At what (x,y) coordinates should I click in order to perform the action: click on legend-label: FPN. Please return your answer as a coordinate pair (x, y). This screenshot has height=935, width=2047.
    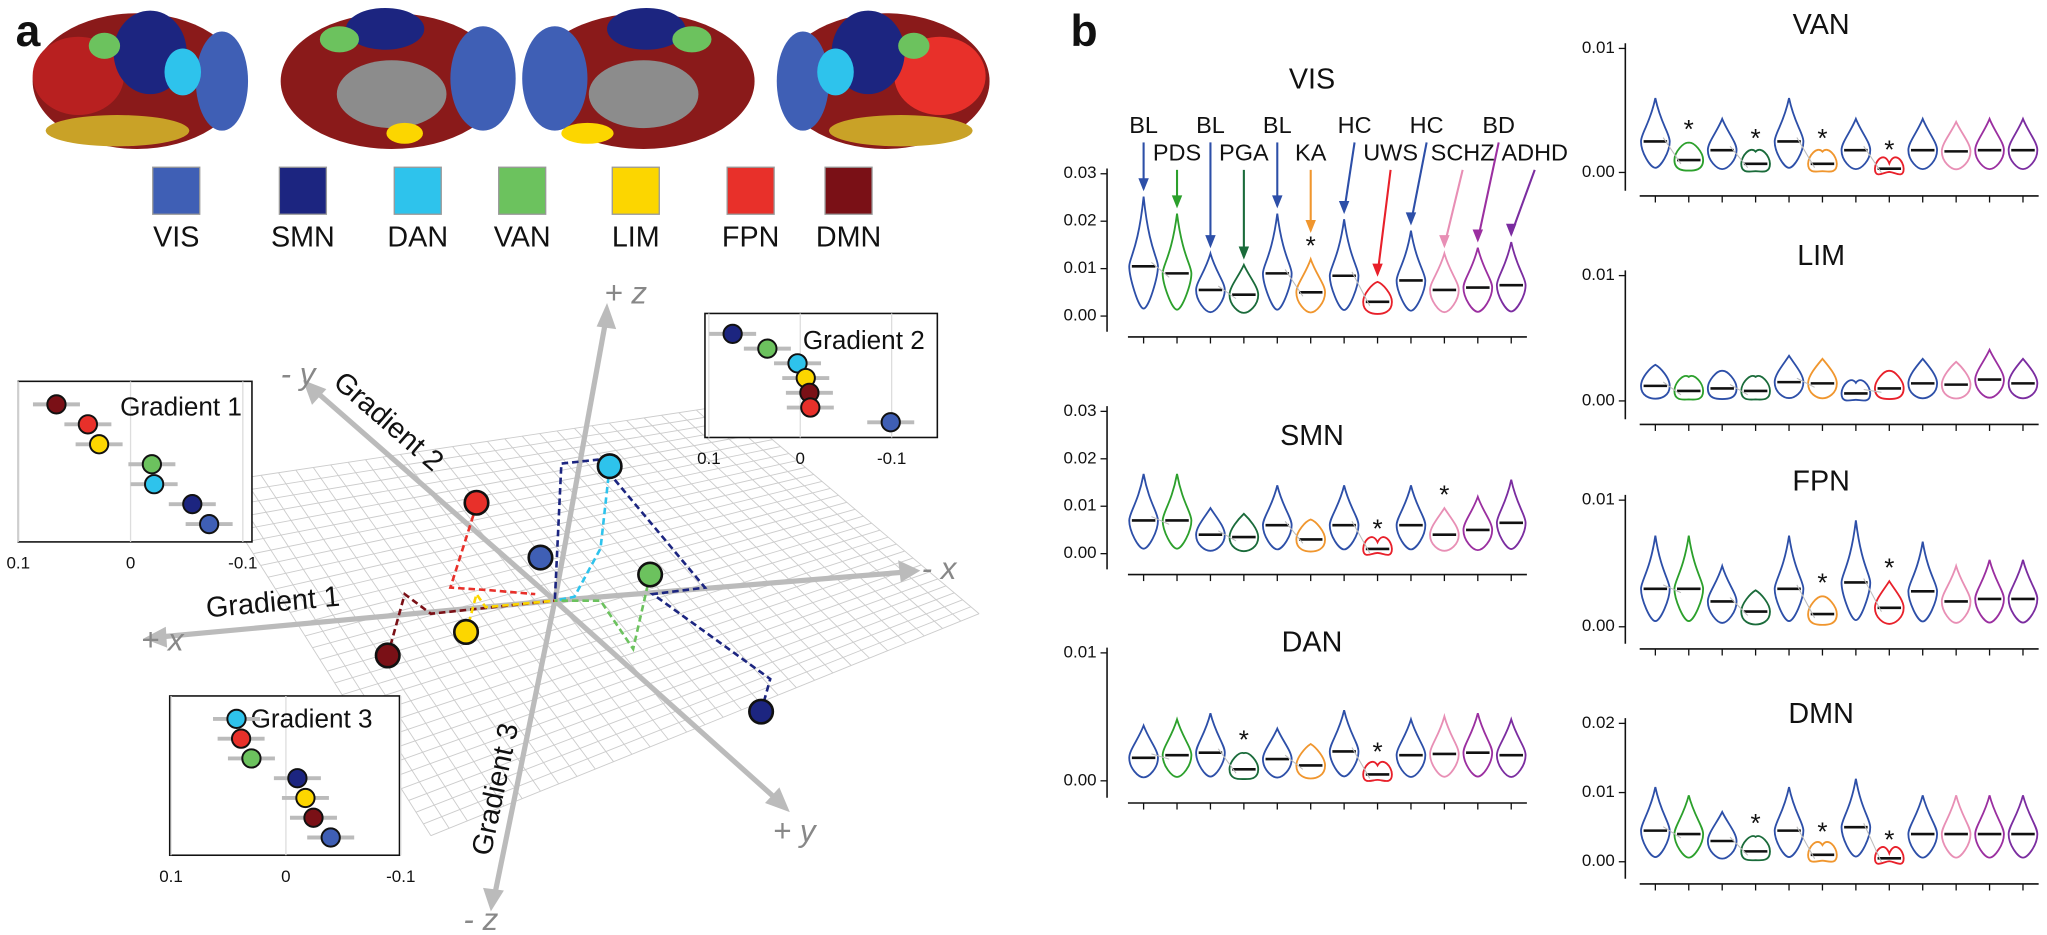
    Looking at the image, I should click on (750, 238).